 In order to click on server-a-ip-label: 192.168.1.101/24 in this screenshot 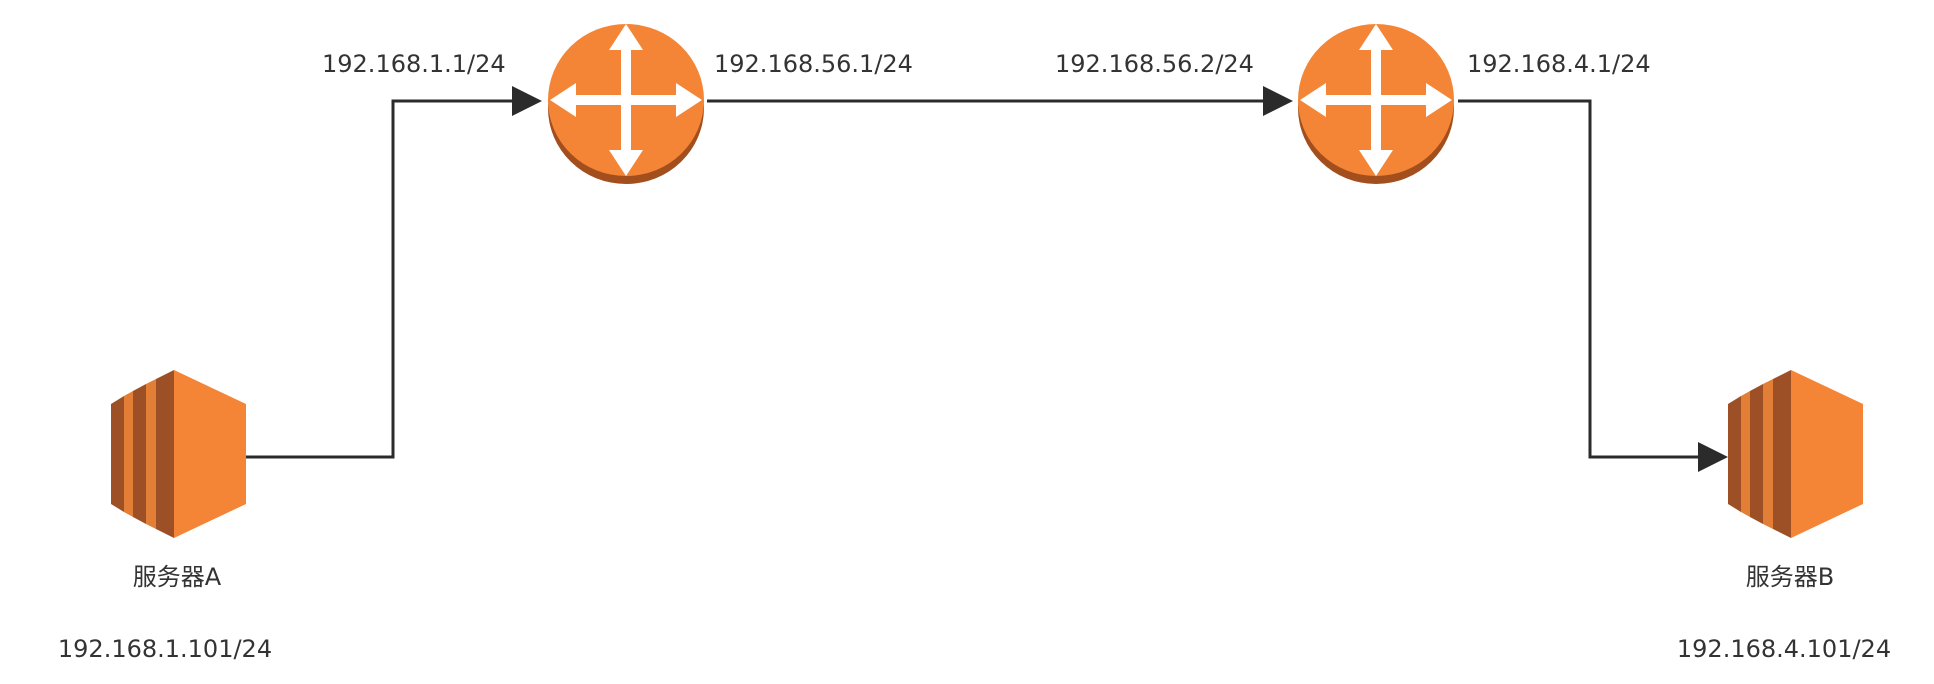, I will do `click(165, 649)`.